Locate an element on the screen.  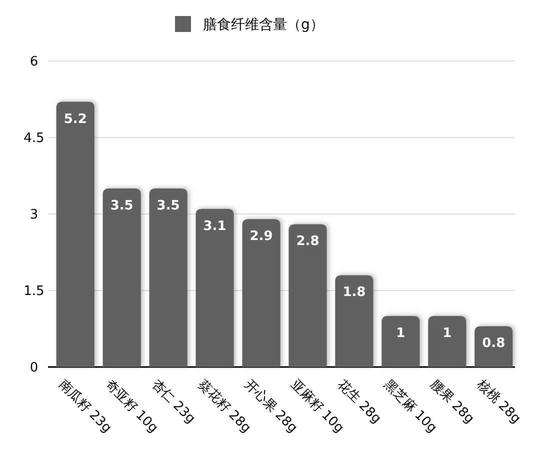
y-tick-label: 1.5 is located at coordinates (34, 292).